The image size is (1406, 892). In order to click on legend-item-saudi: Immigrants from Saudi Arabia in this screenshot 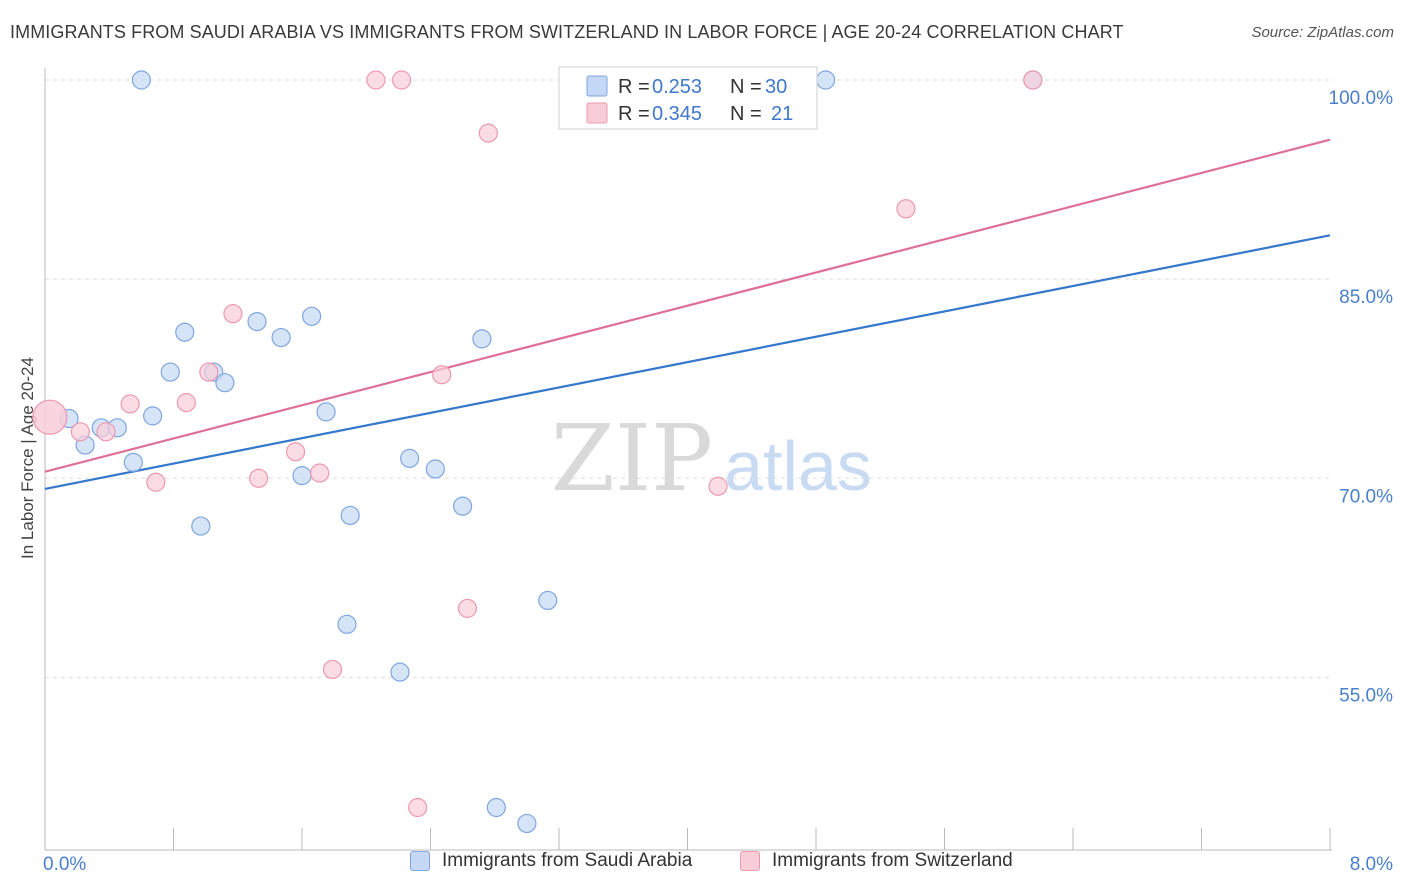, I will do `click(551, 861)`.